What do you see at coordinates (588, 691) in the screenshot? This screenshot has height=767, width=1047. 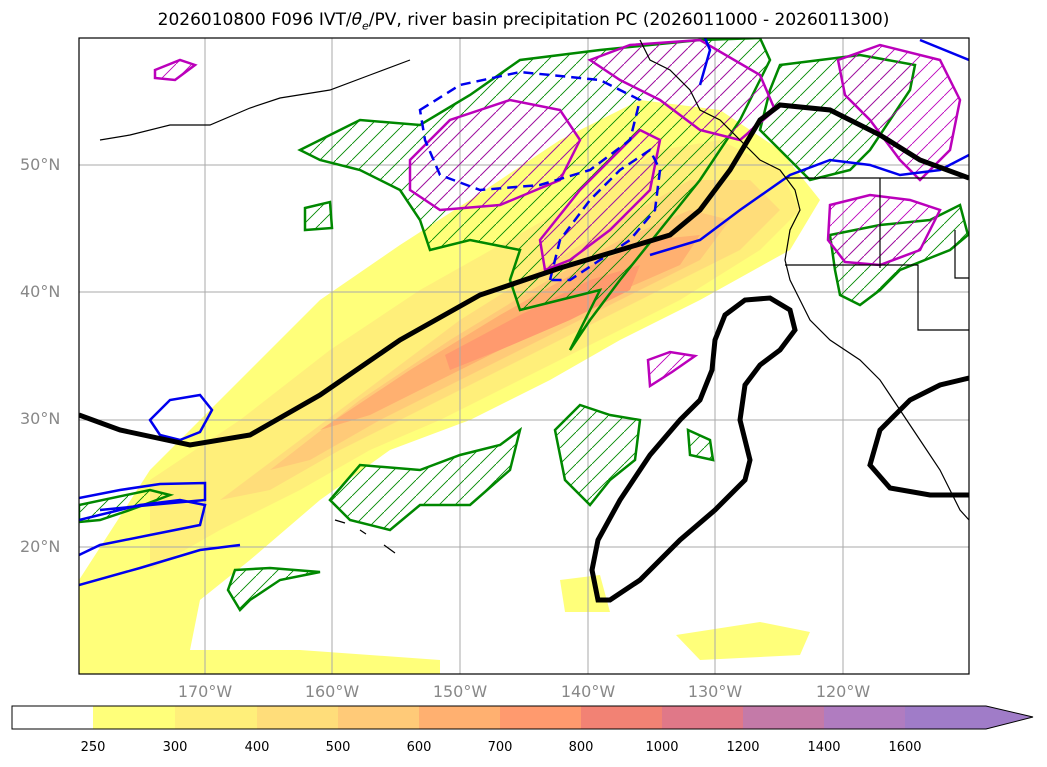 I see `lon-label-140w: 140°W` at bounding box center [588, 691].